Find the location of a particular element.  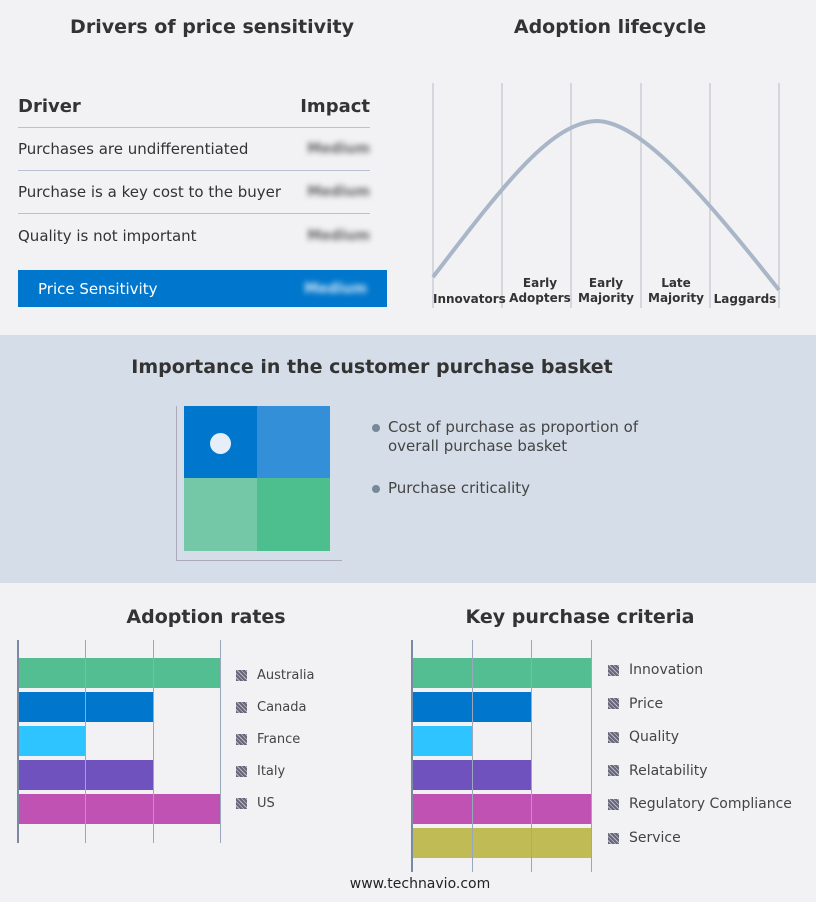

legend-item: Quality is located at coordinates (643, 737).